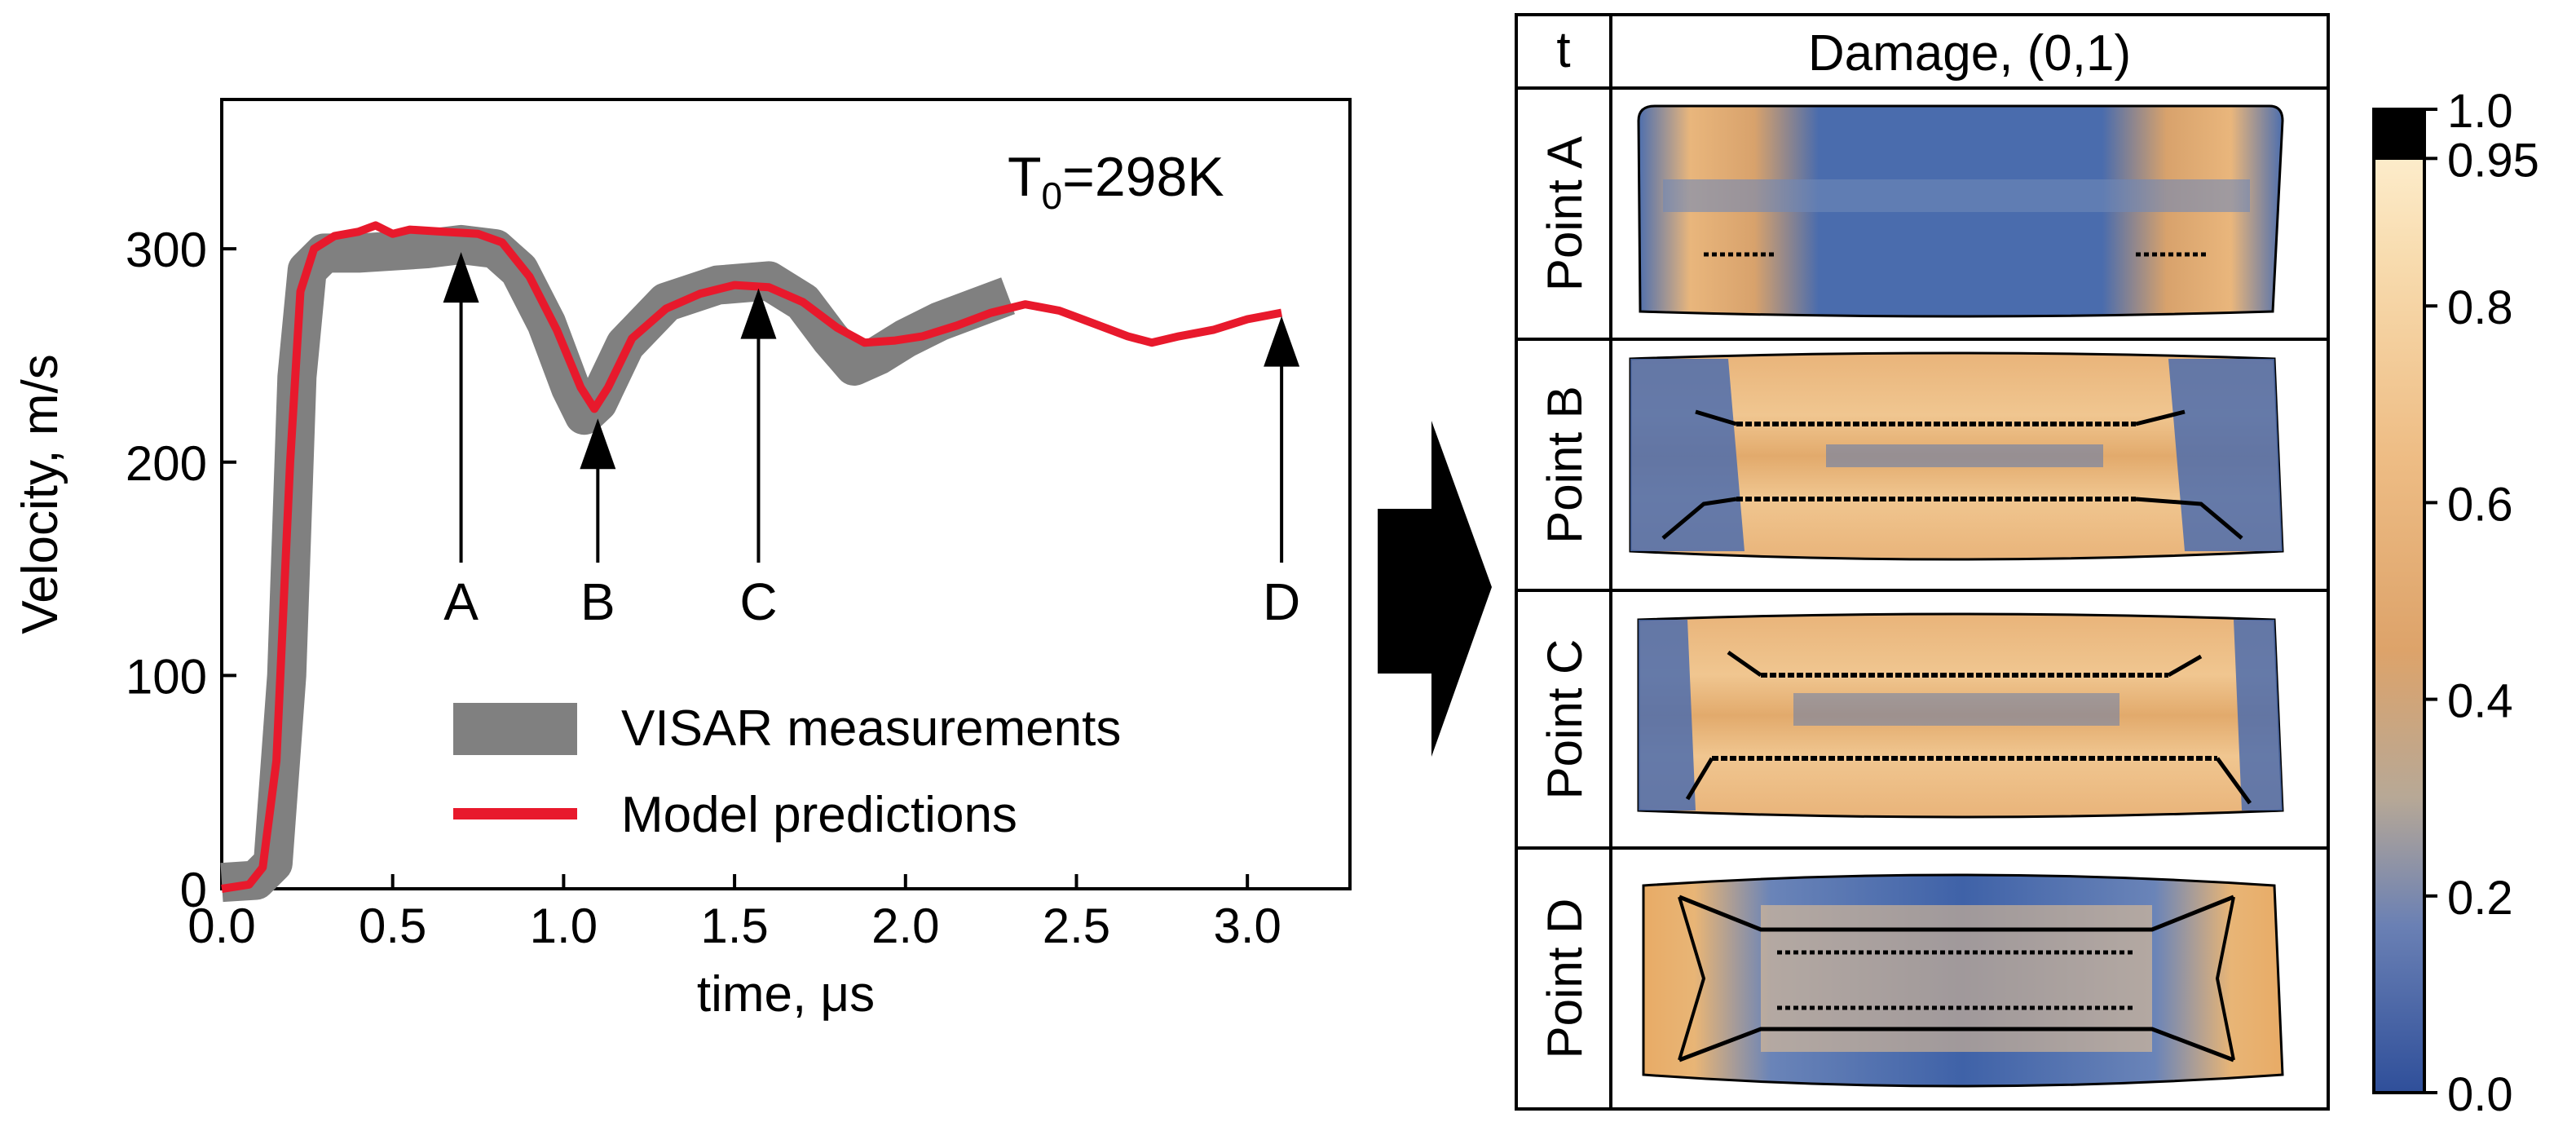 The image size is (2576, 1122). I want to click on colorbar-frame, so click(2399, 601).